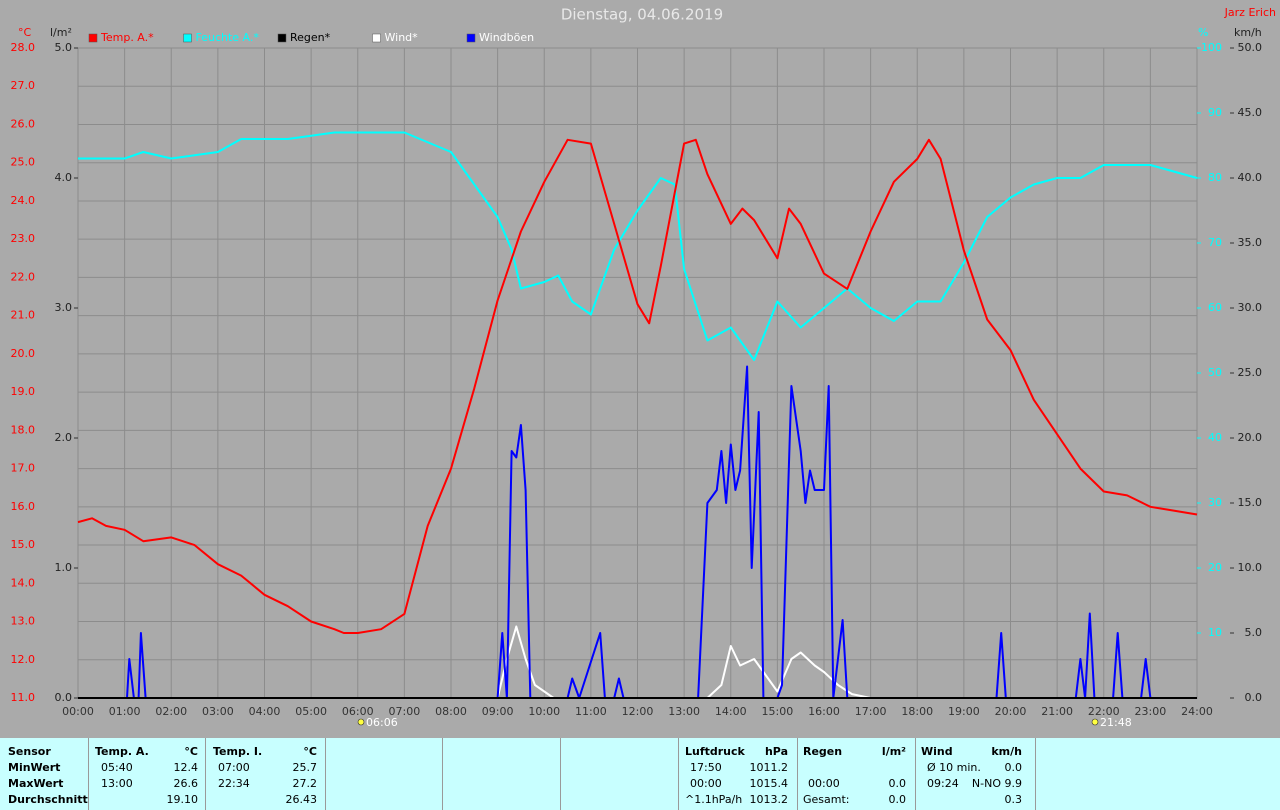 This screenshot has height=810, width=1280. What do you see at coordinates (64, 307) in the screenshot?
I see `rain-tick-label: 3.0` at bounding box center [64, 307].